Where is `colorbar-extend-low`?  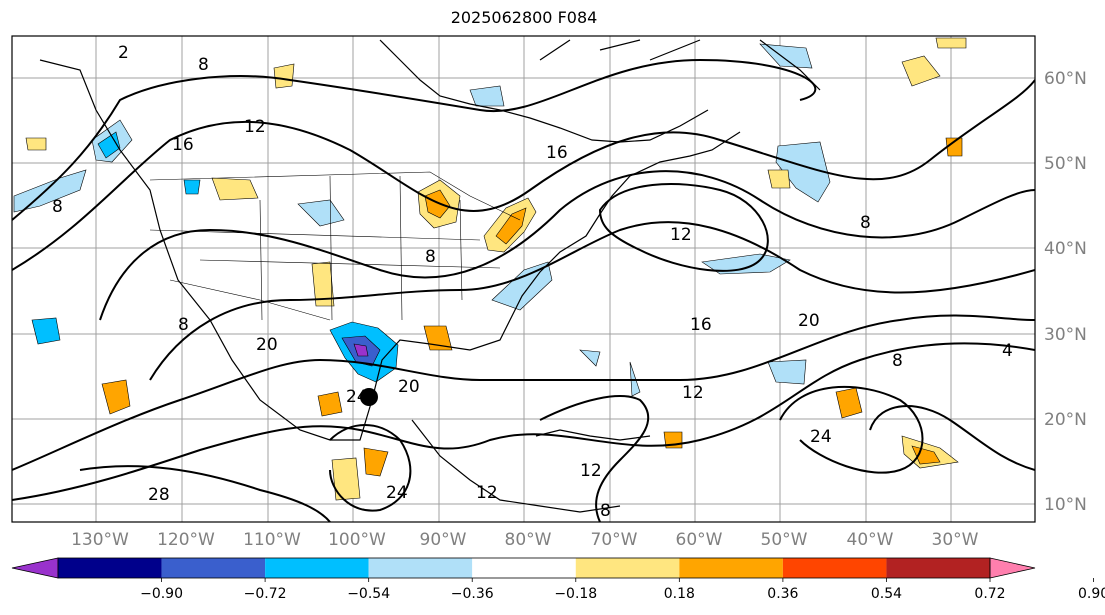
colorbar-extend-low is located at coordinates (35, 568).